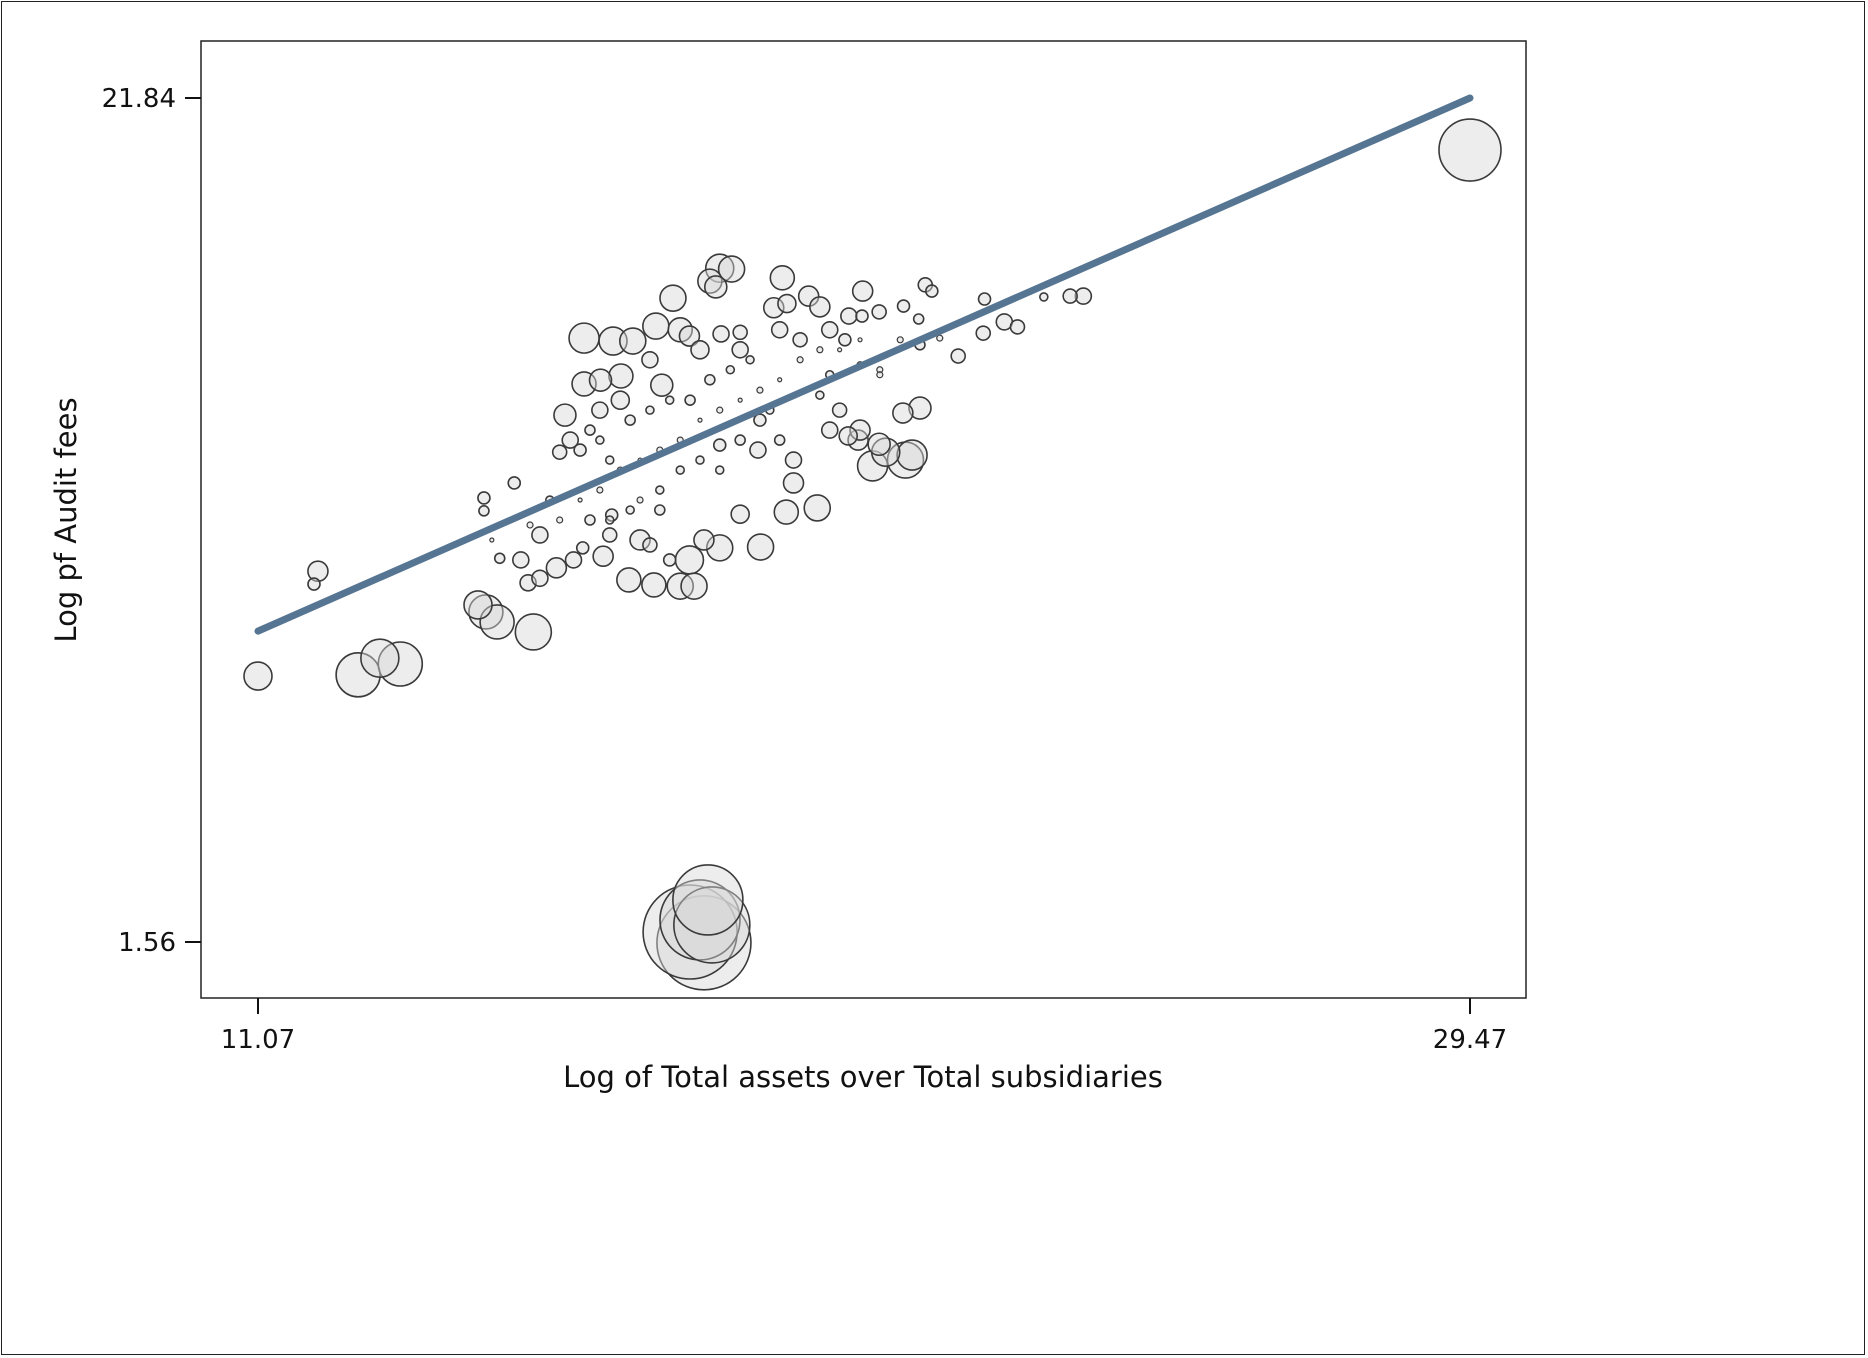 The image size is (1868, 1358). I want to click on y-tick-label-max: 21.84, so click(139, 99).